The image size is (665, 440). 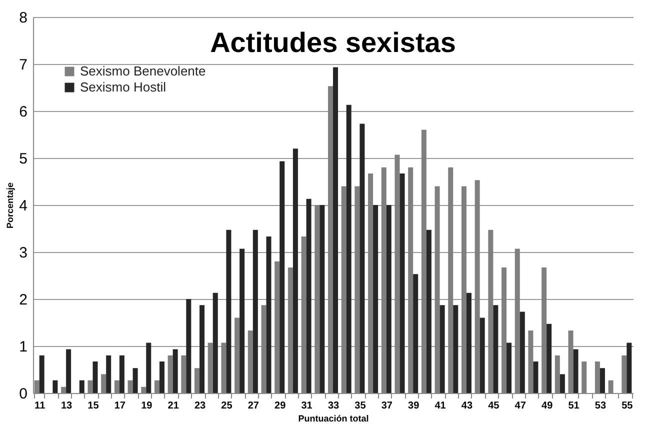 I want to click on y-tick-label: 0, so click(x=23, y=394).